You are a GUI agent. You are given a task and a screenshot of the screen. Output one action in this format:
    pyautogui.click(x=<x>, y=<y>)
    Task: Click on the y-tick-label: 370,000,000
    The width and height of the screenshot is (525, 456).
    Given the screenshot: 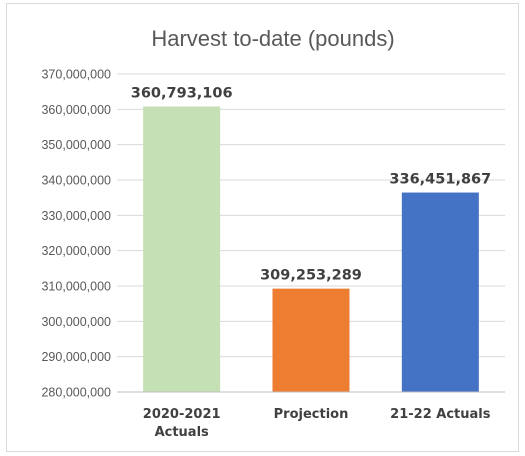 What is the action you would take?
    pyautogui.click(x=76, y=75)
    